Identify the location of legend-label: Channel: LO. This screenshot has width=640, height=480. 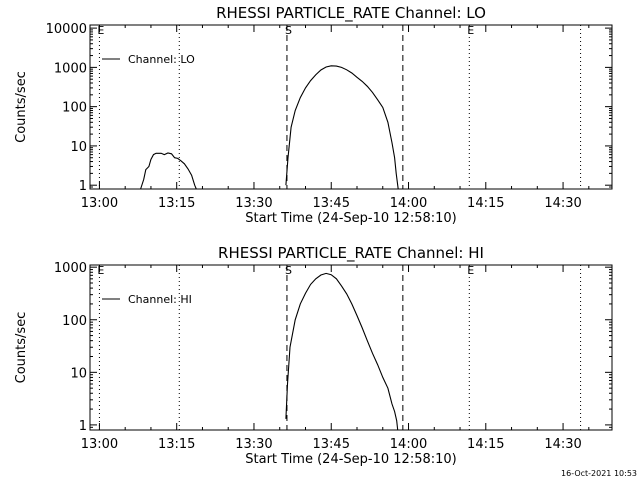
(161, 59).